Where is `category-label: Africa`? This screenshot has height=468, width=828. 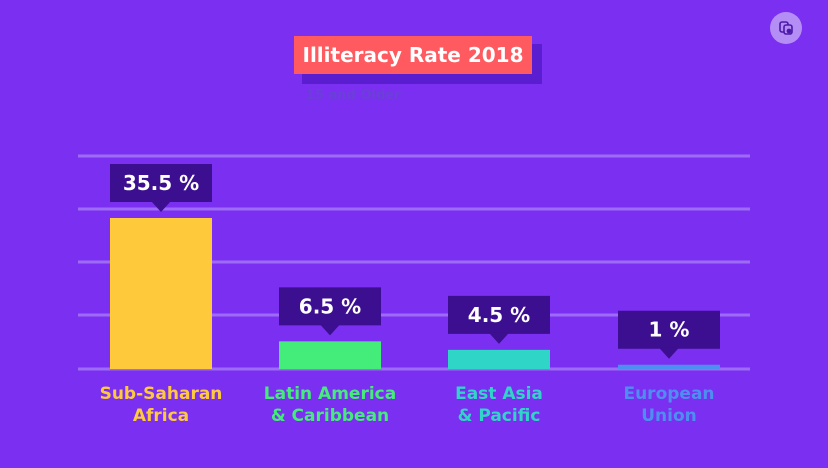
category-label: Africa is located at coordinates (161, 416).